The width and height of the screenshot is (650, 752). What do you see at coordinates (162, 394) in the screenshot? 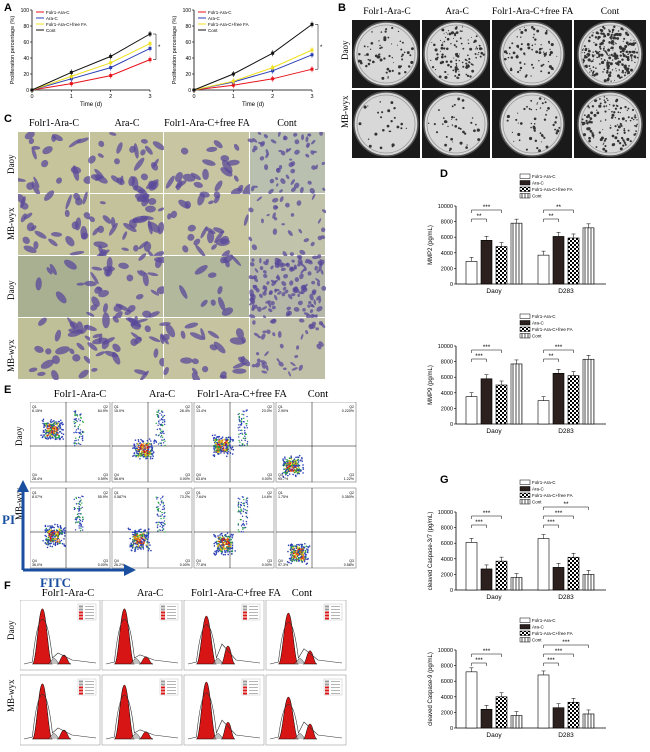
I see `e-header-arac: Ara-C` at bounding box center [162, 394].